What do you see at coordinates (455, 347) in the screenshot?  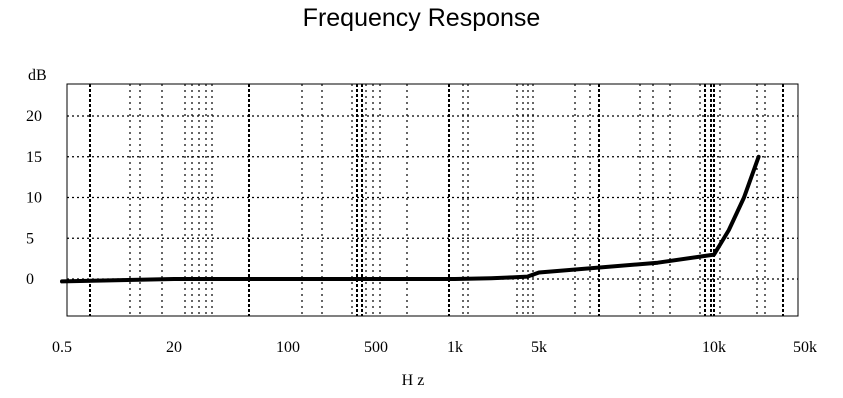 I see `x-tick-label: 1k` at bounding box center [455, 347].